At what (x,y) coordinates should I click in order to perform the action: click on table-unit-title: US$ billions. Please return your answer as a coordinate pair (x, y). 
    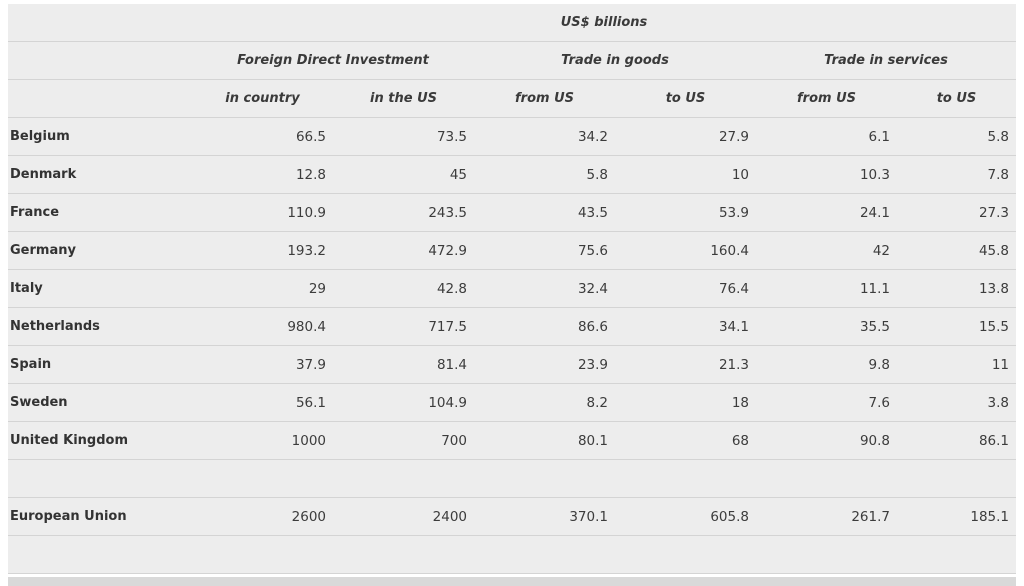
    Looking at the image, I should click on (604, 23).